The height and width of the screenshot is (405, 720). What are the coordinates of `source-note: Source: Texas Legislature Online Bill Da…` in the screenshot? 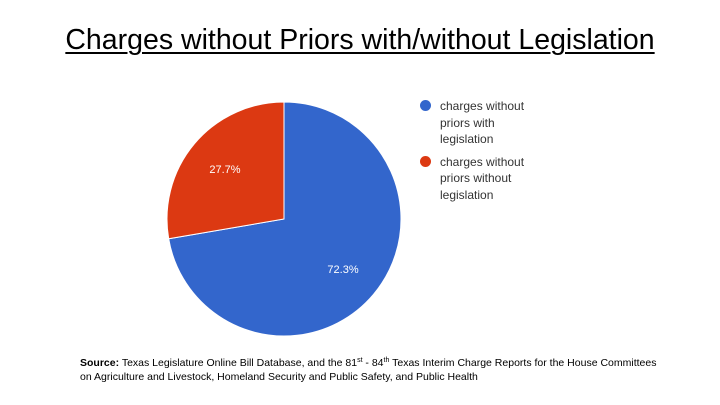 It's located at (370, 370).